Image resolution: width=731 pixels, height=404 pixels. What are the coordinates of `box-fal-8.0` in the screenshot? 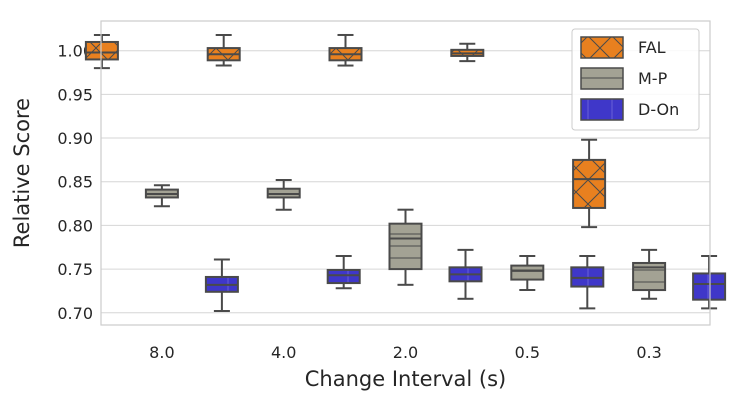 It's located at (101, 51).